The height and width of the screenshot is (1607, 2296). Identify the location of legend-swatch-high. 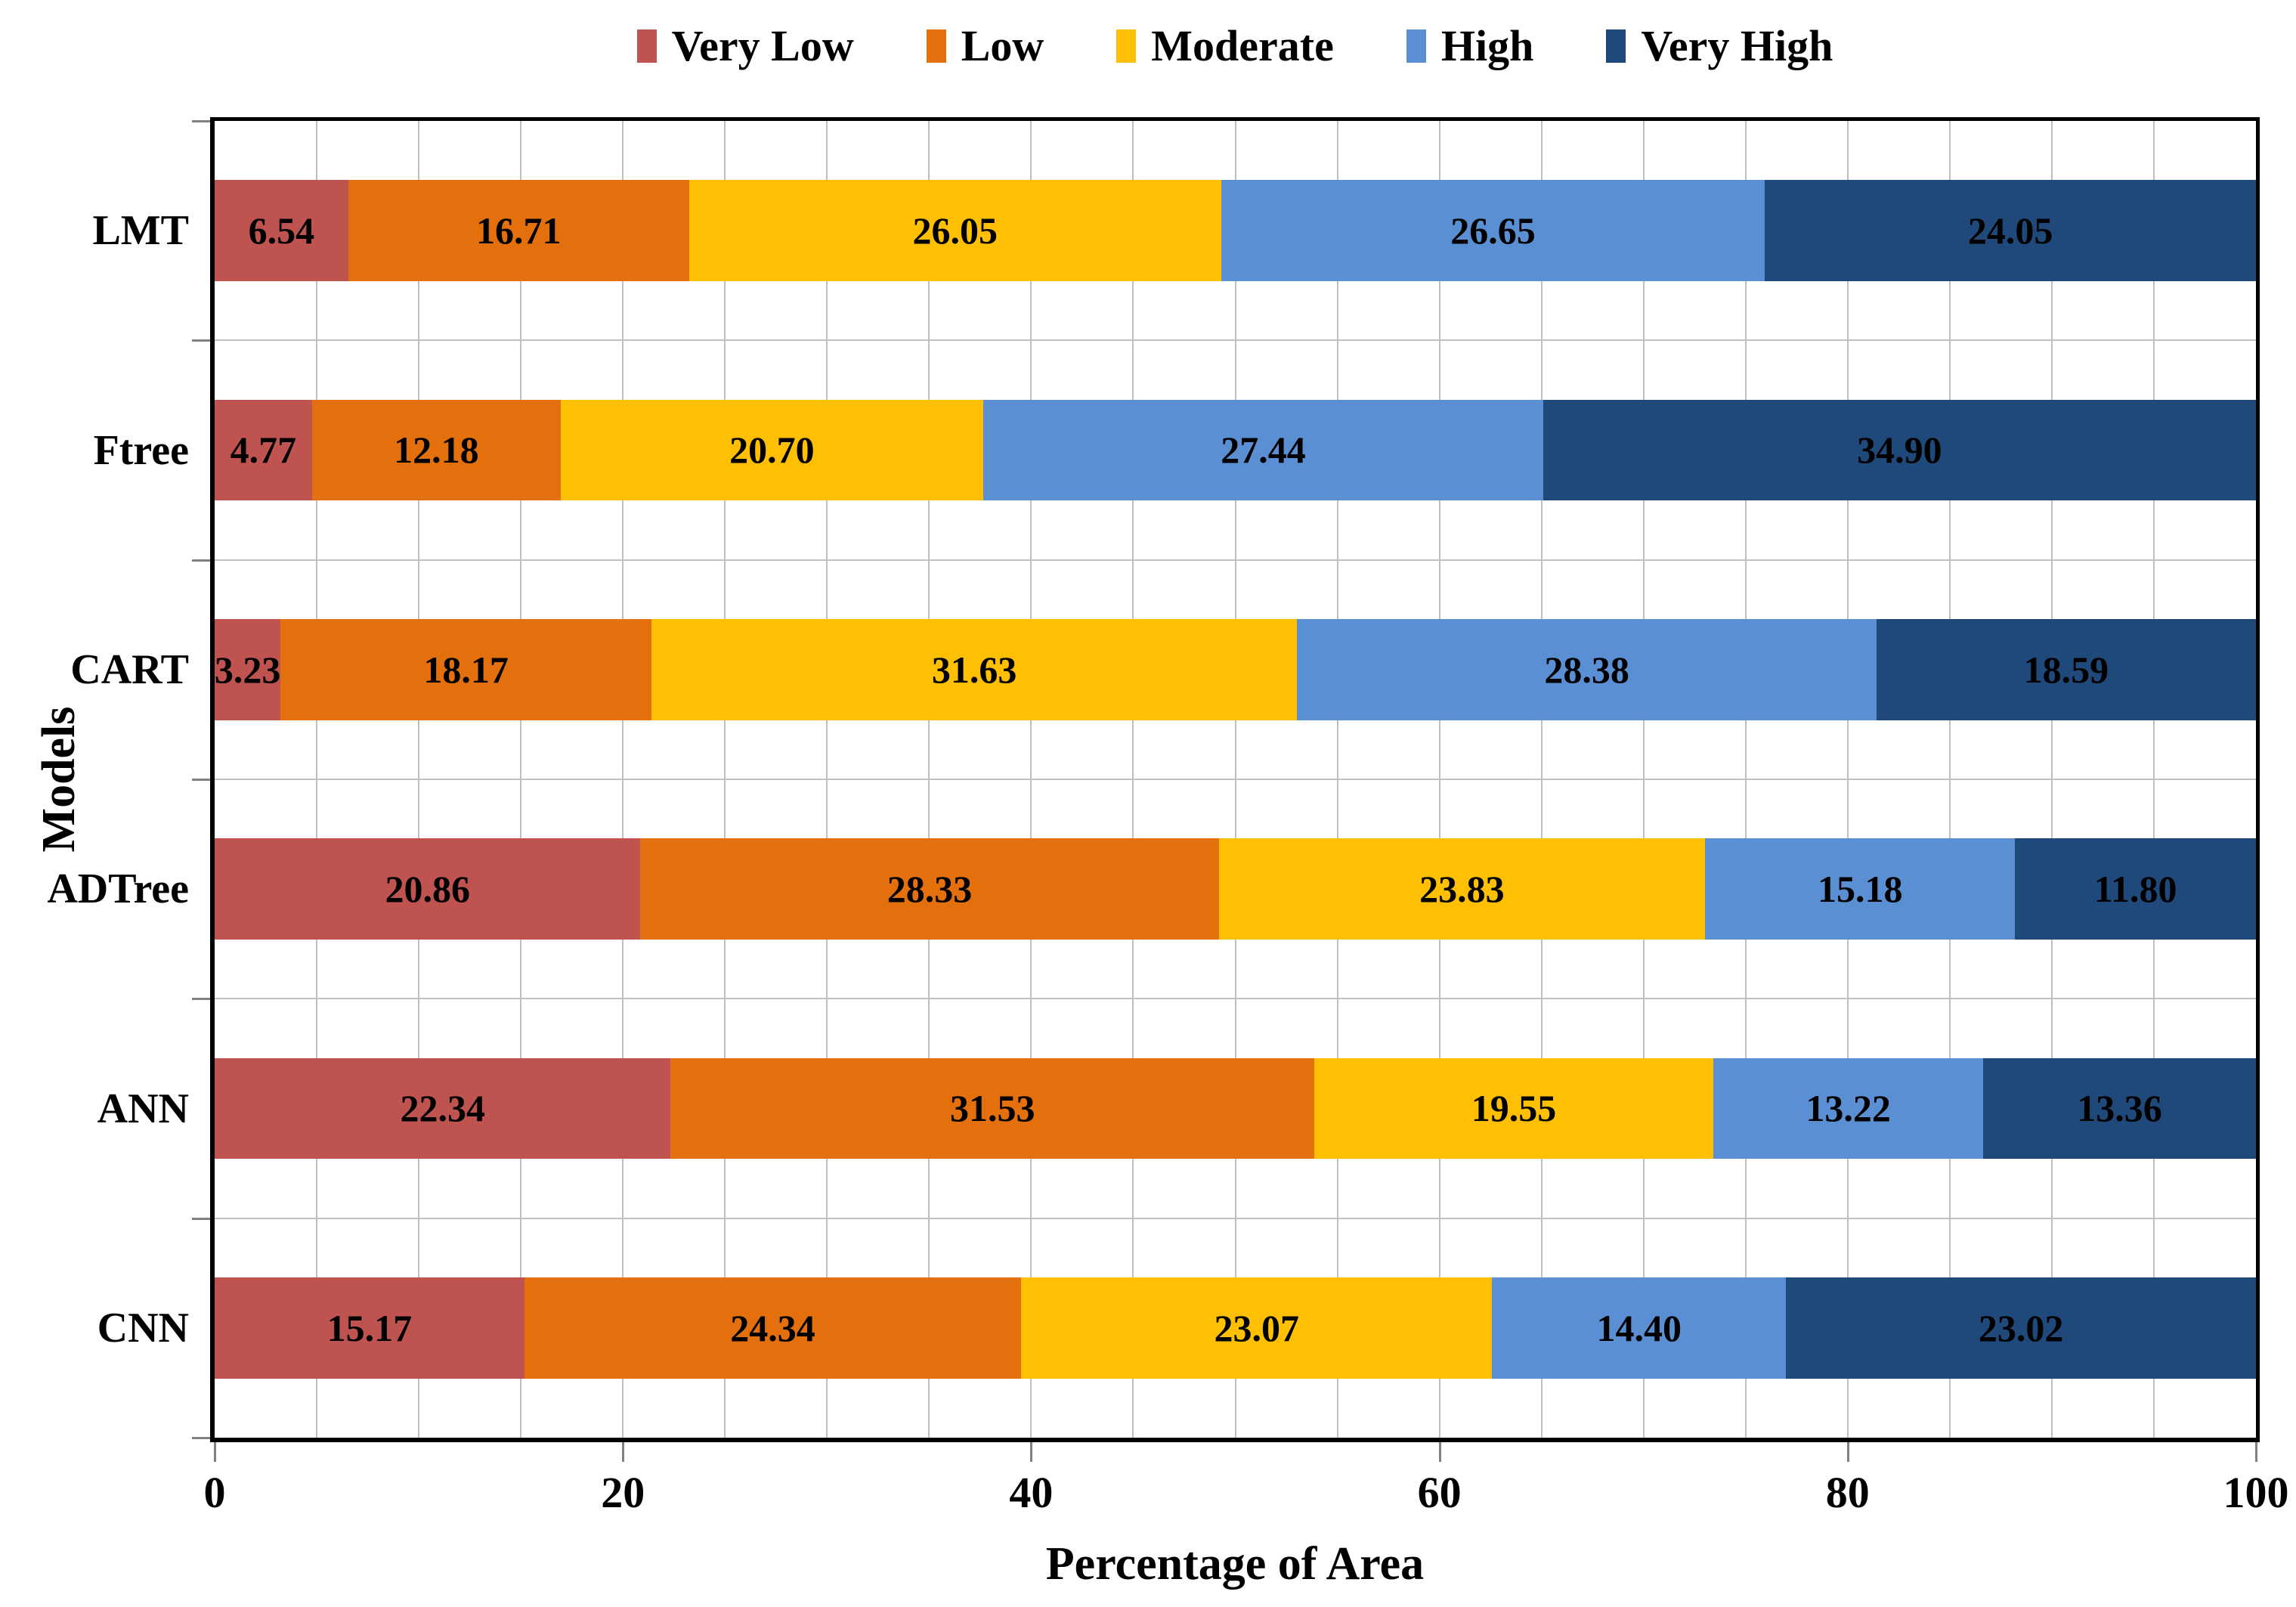
(1416, 46).